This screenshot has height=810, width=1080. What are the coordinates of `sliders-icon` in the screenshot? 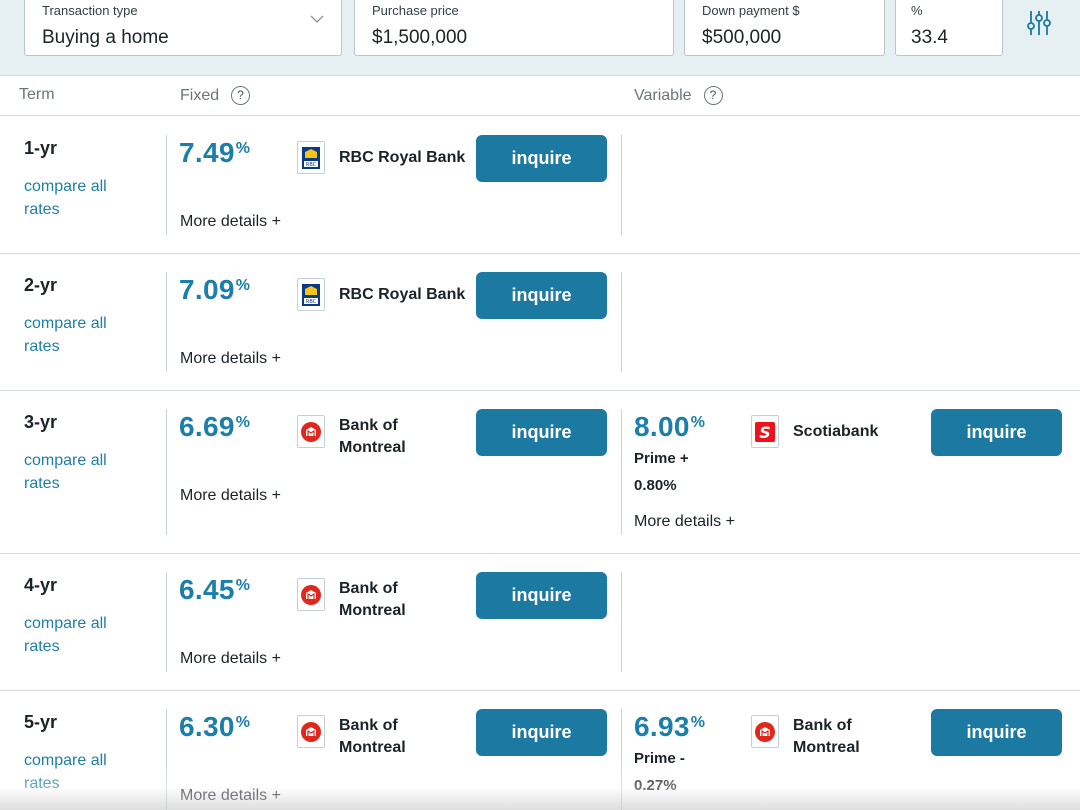 It's located at (1039, 23).